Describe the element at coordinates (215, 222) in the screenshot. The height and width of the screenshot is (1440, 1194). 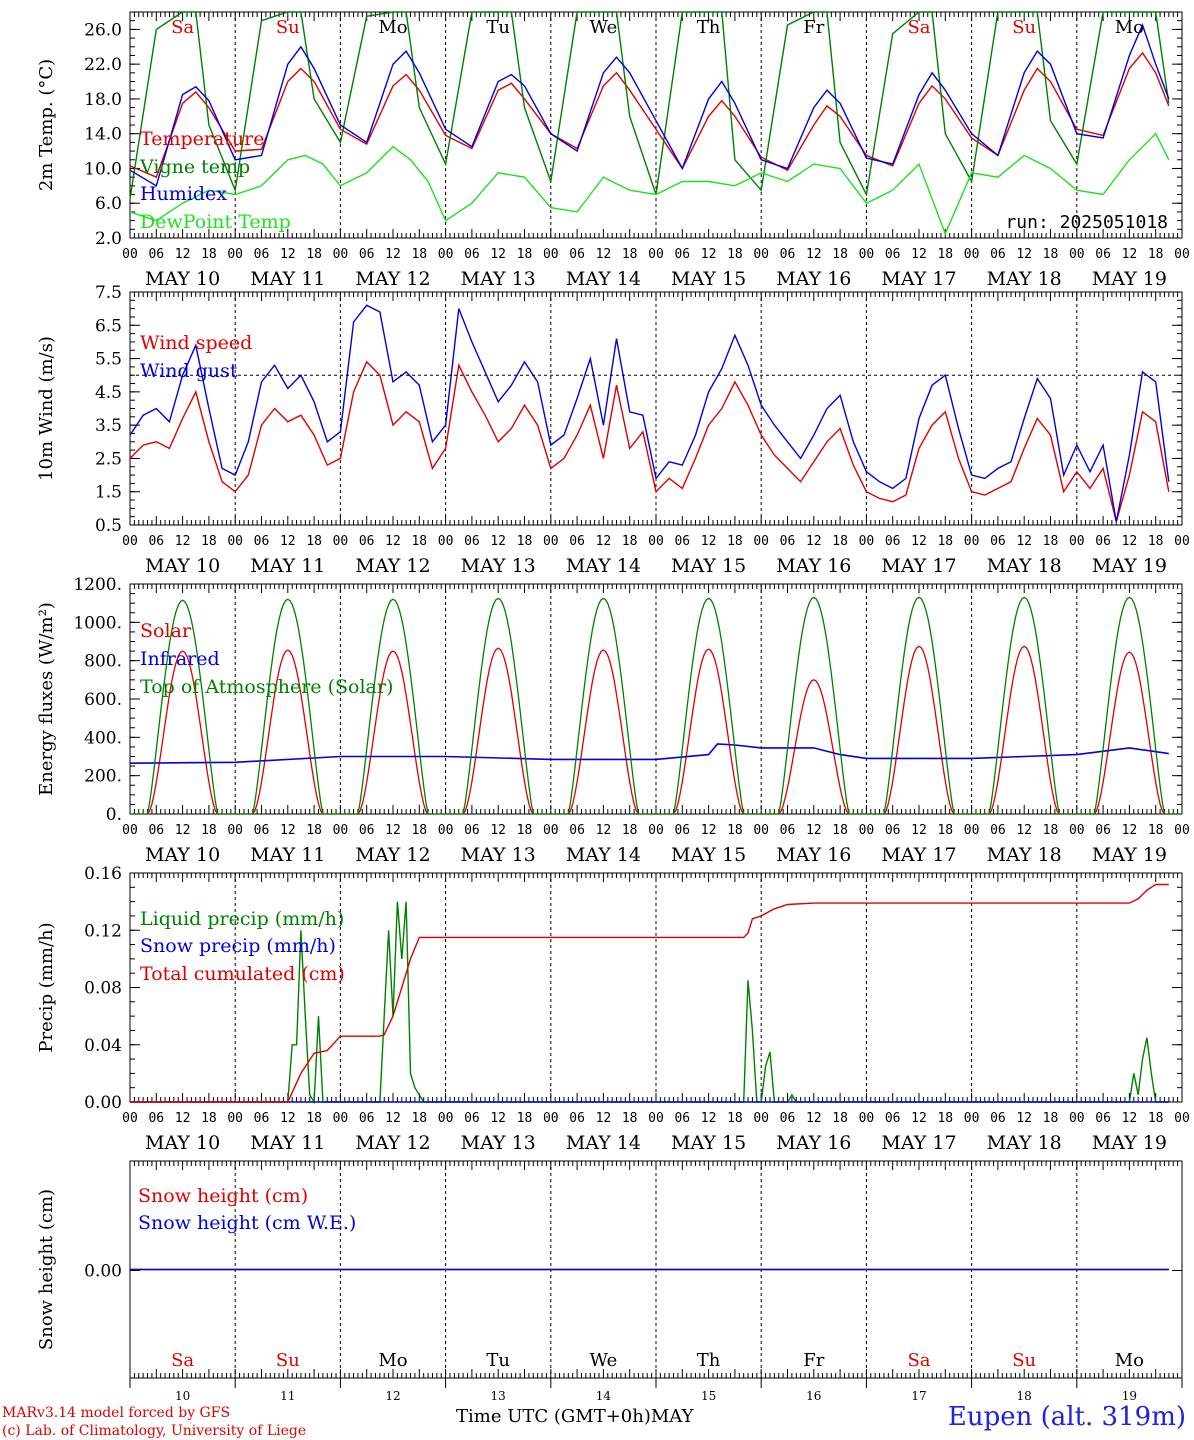
I see `legend-dewpoint-temp: DewPoint Temp` at that location.